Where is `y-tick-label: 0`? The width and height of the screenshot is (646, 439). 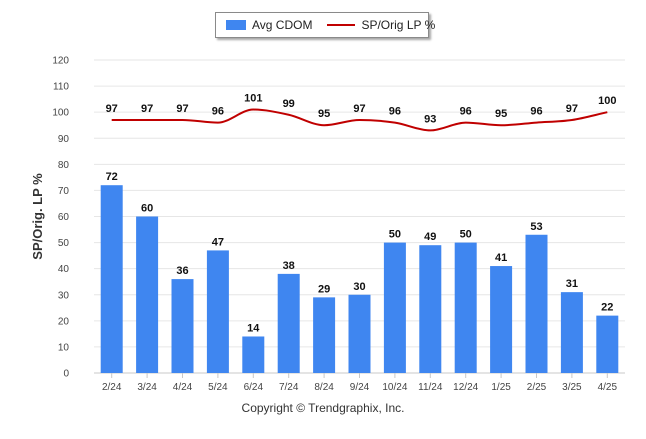 y-tick-label: 0 is located at coordinates (66, 374).